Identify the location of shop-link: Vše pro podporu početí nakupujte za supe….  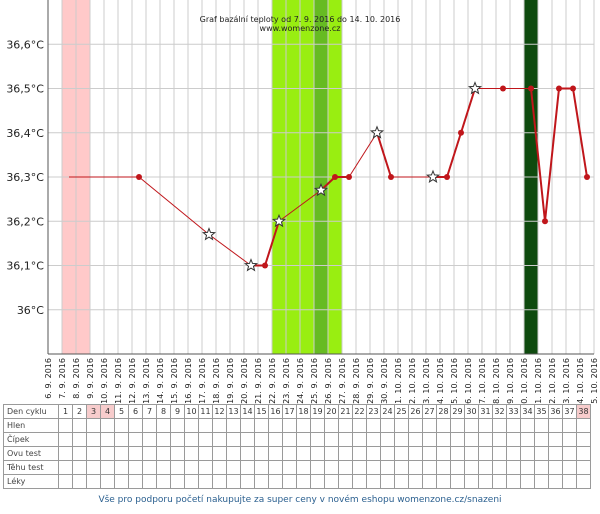
(300, 500).